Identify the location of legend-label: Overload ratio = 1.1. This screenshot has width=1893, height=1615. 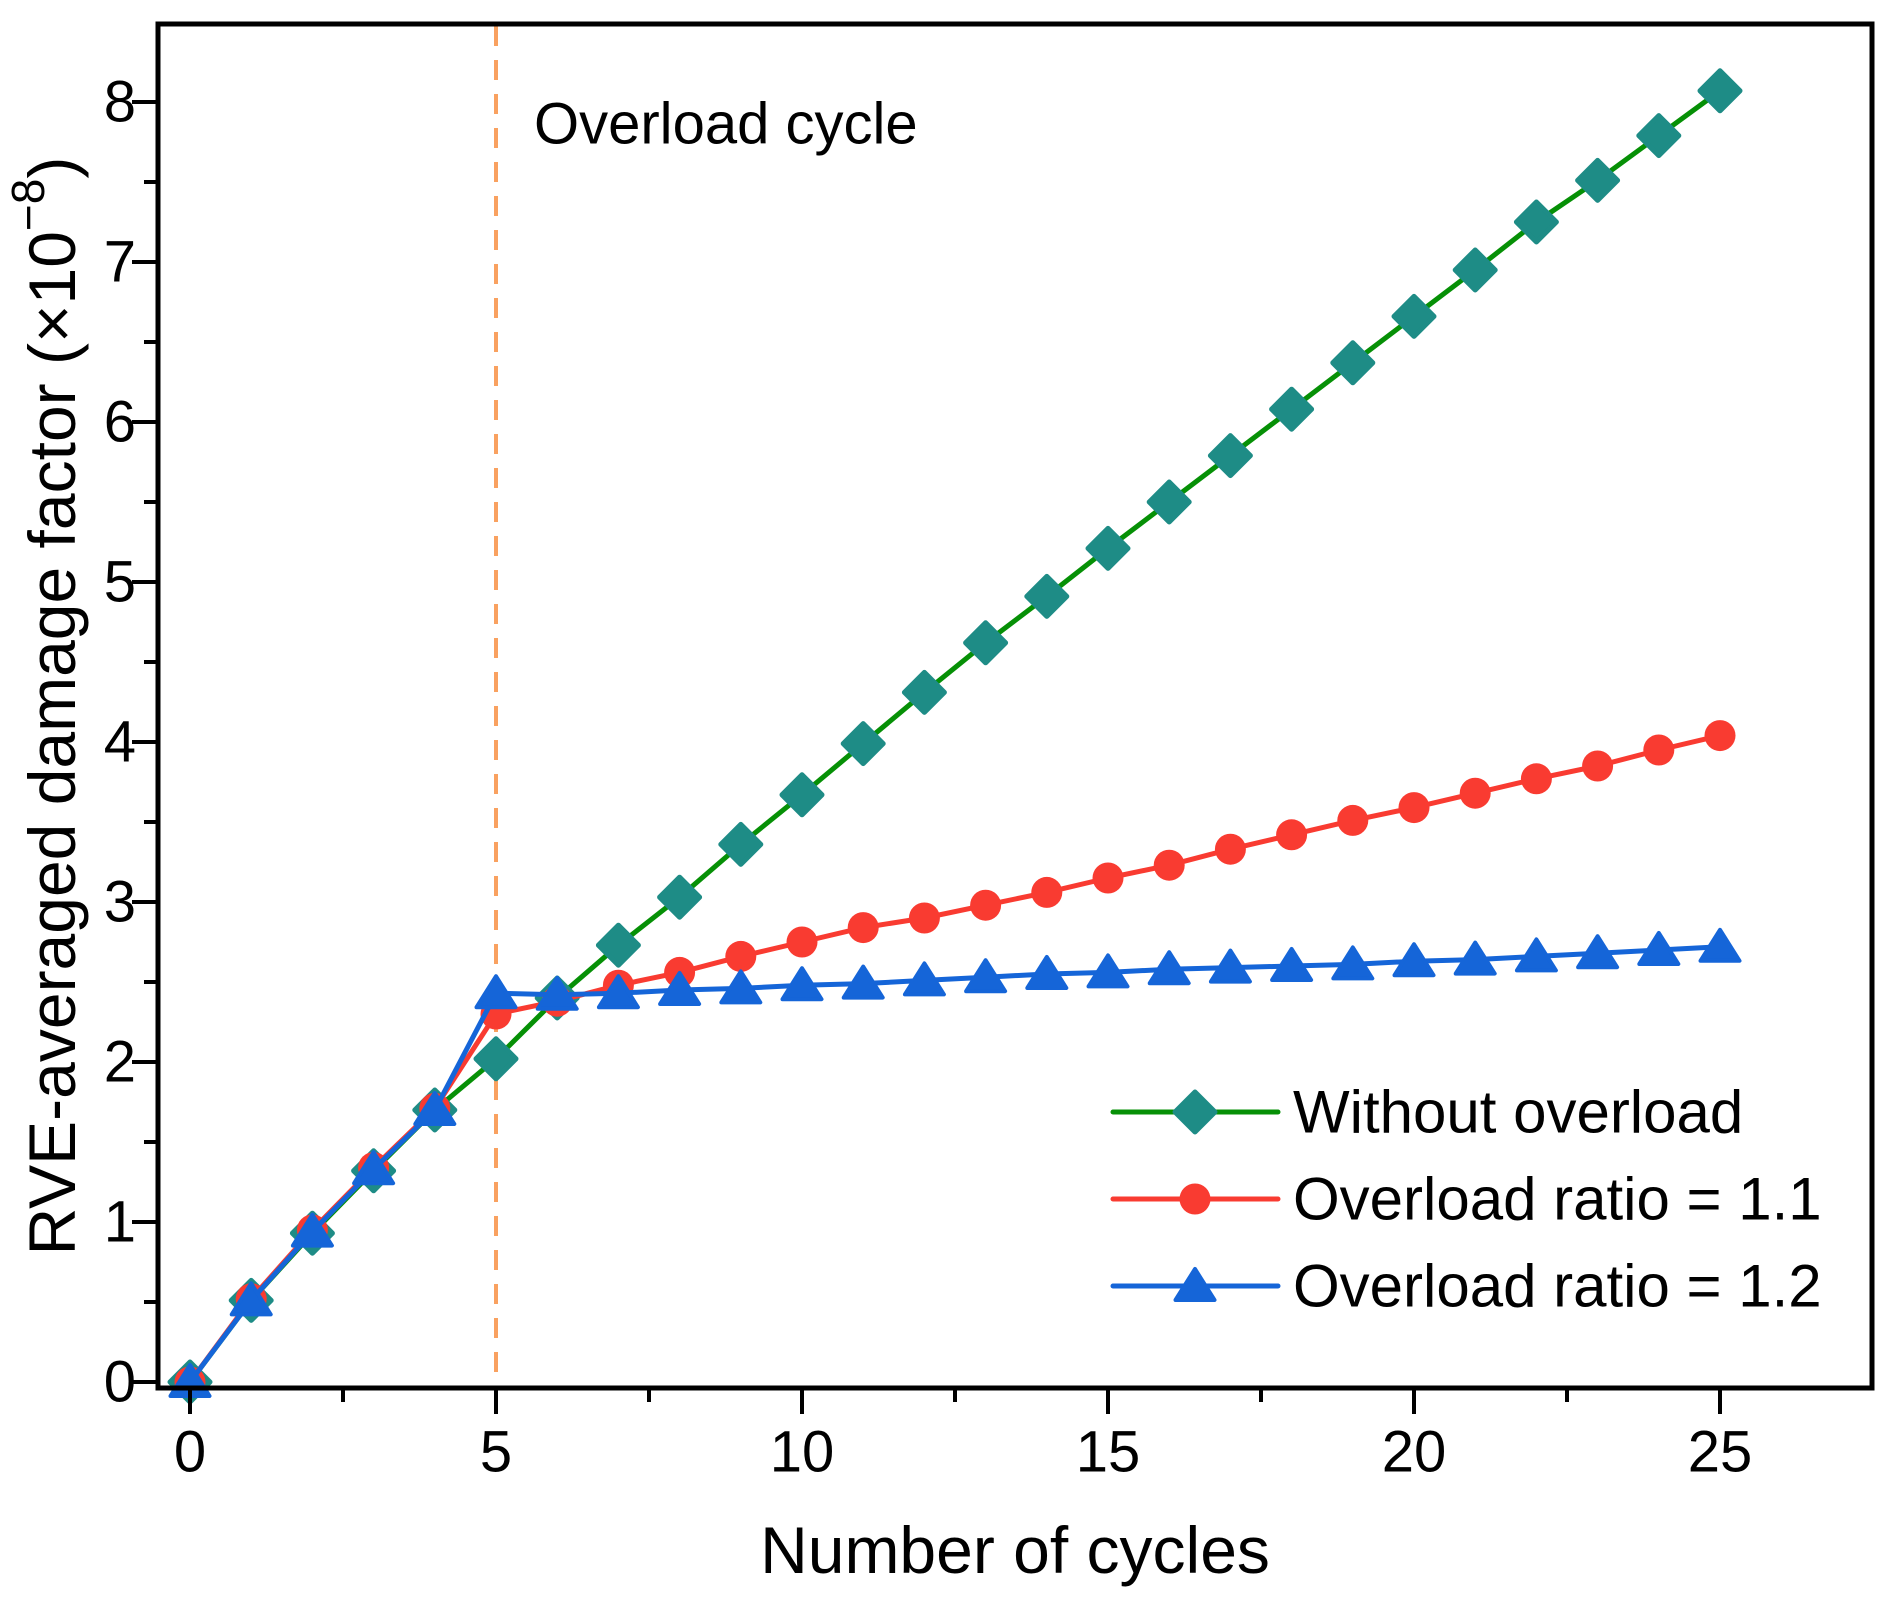
(1557, 1199).